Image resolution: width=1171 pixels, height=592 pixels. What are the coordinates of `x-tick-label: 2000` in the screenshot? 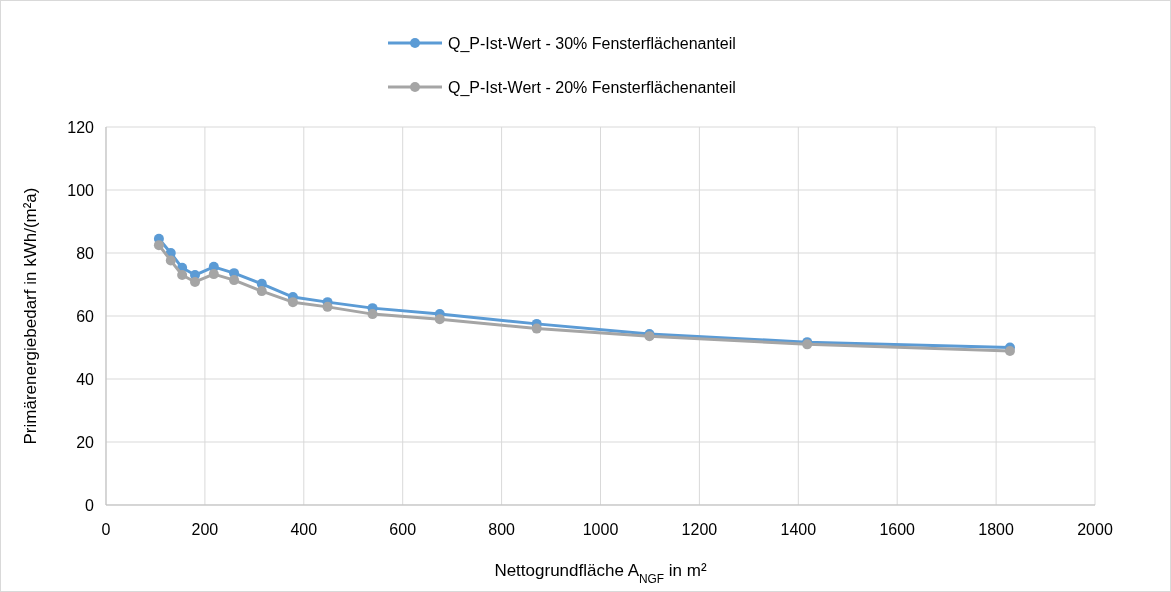 It's located at (1095, 529).